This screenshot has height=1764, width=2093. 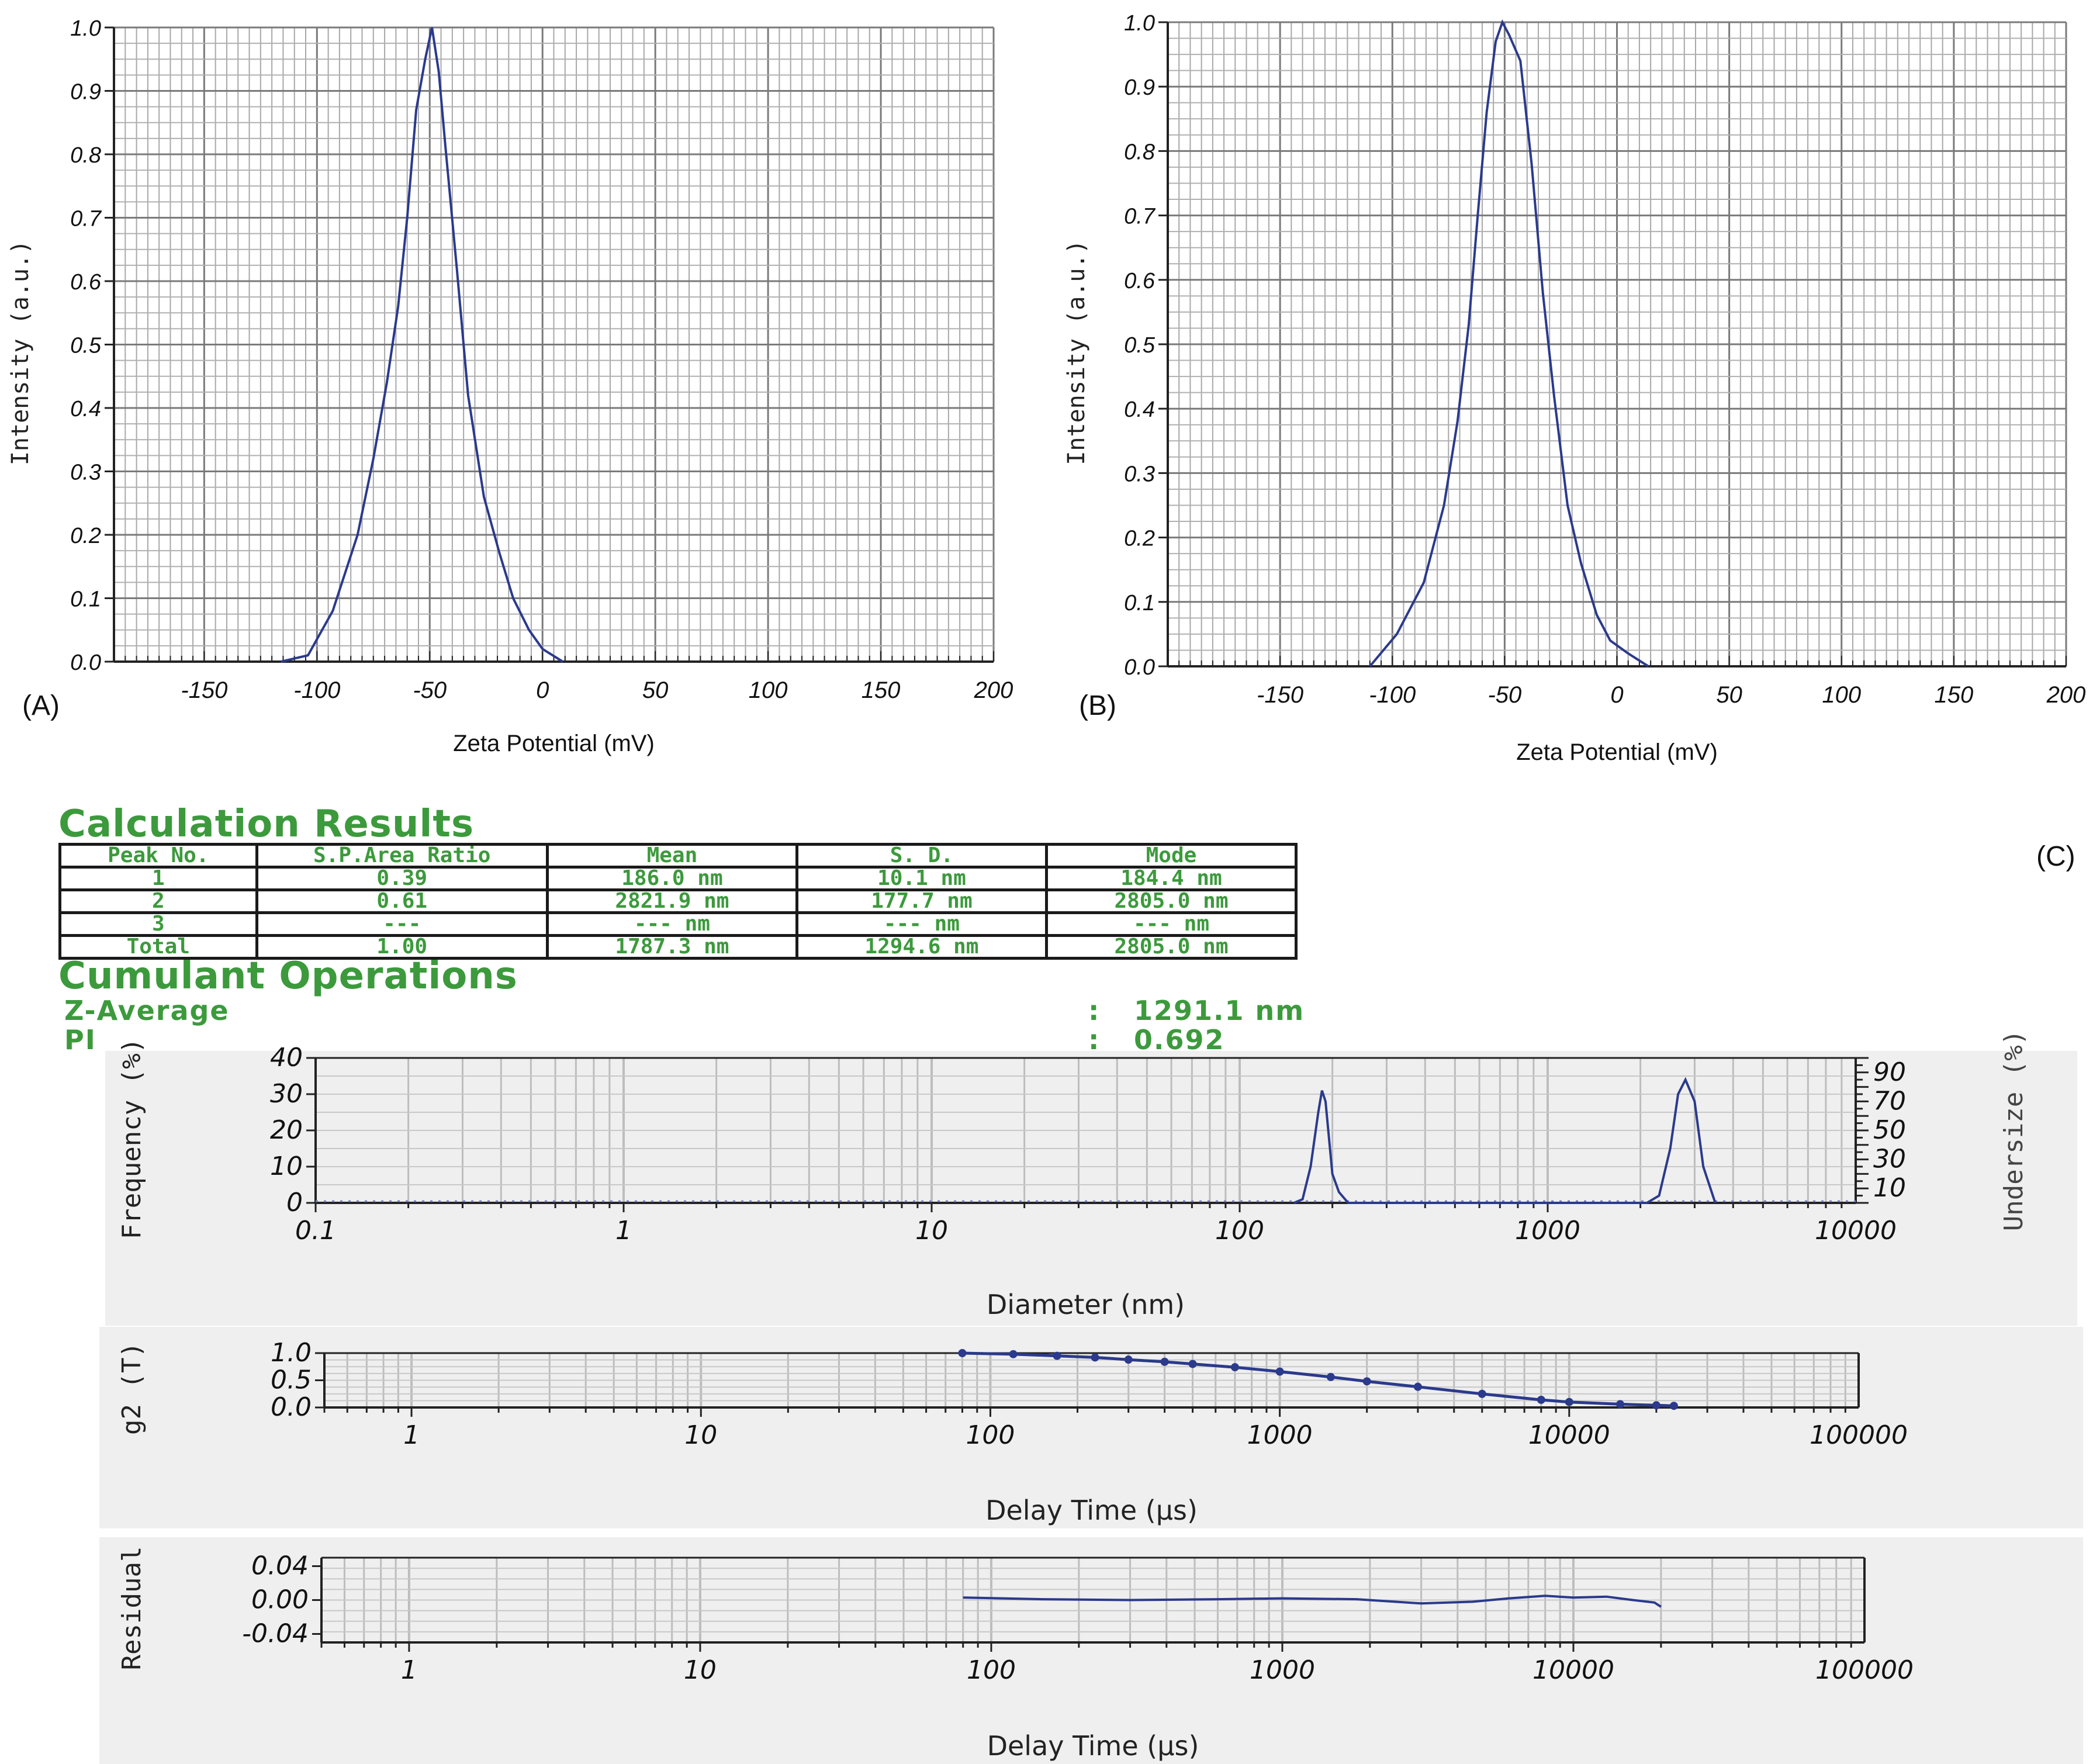 I want to click on table-cell: Total, so click(x=158, y=947).